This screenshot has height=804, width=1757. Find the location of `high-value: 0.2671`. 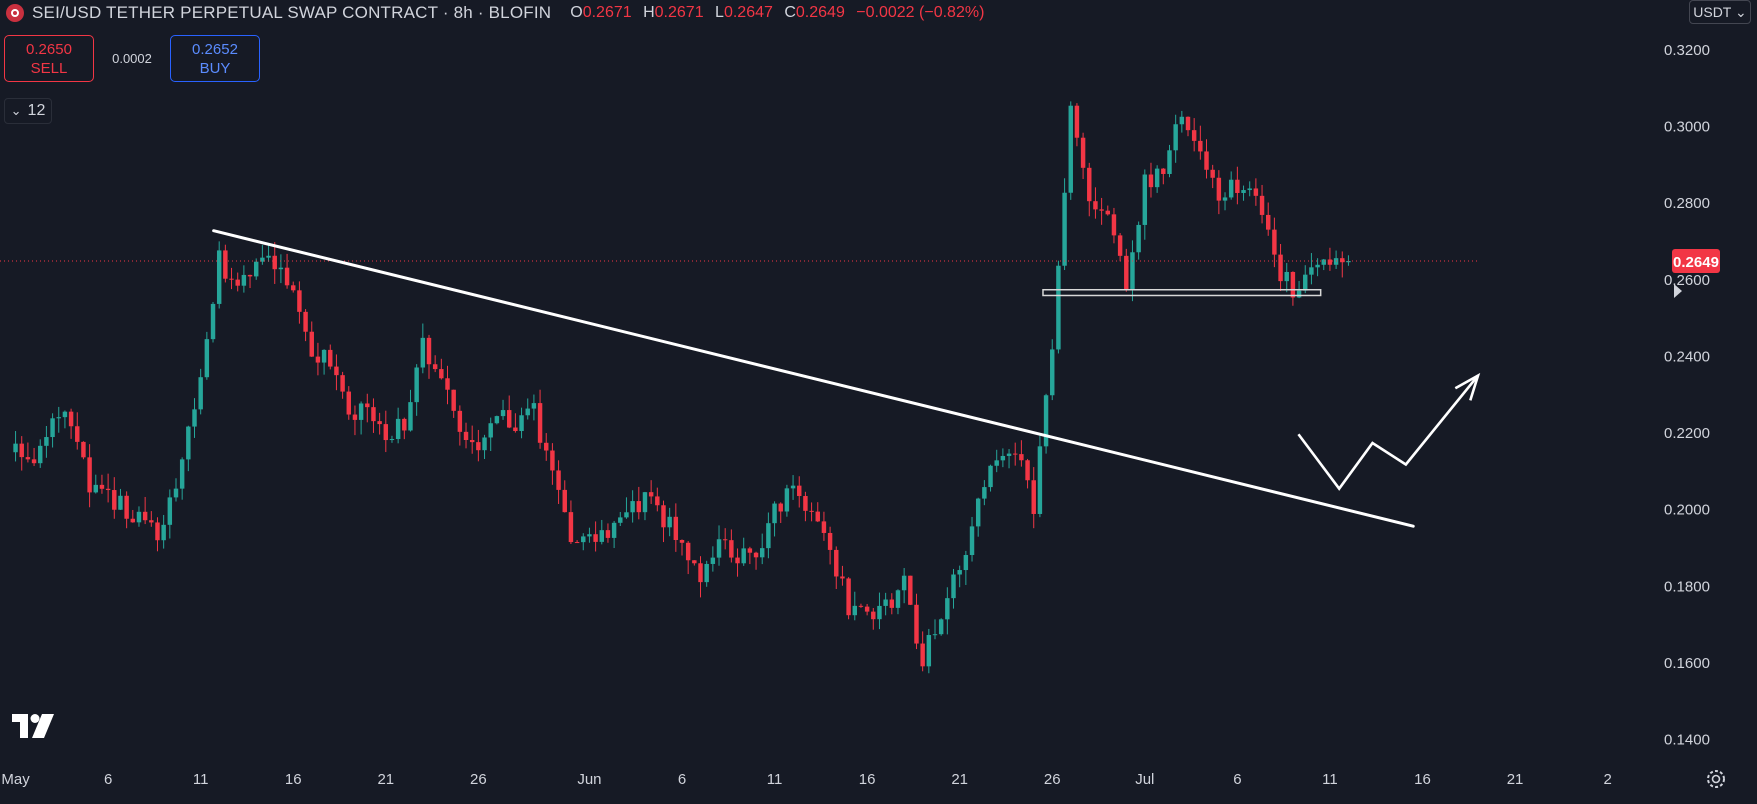

high-value: 0.2671 is located at coordinates (679, 12).